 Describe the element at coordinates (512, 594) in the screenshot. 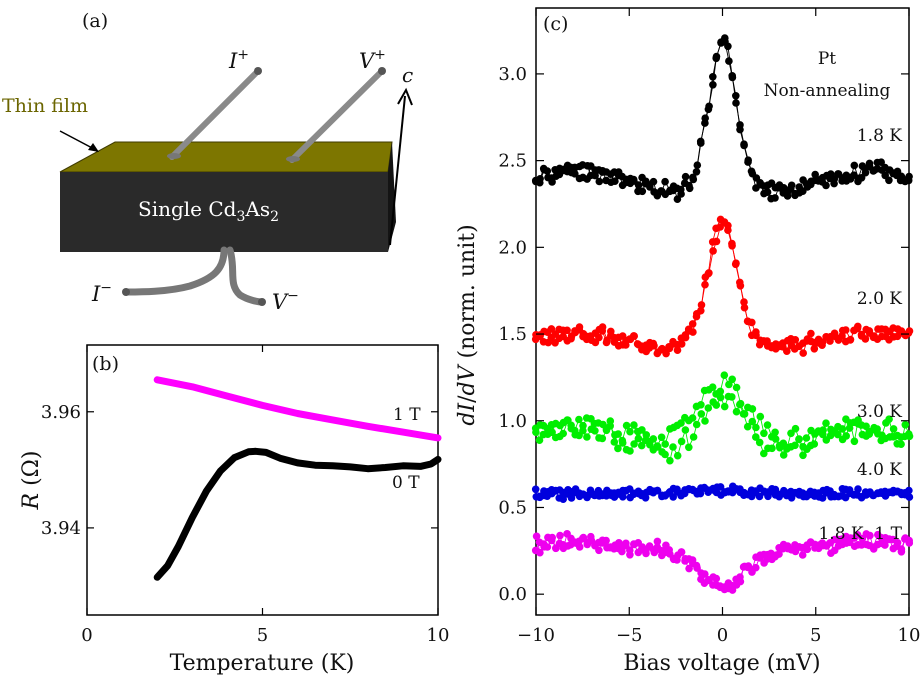

I see `y-tick-label: 0.0` at that location.